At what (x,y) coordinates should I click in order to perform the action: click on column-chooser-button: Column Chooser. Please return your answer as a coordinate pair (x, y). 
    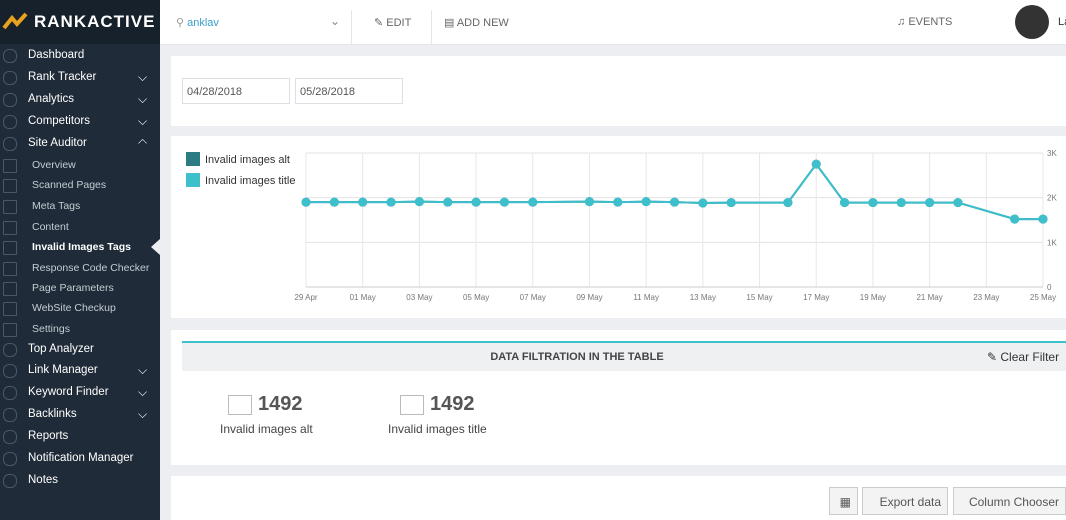
    Looking at the image, I should click on (1009, 501).